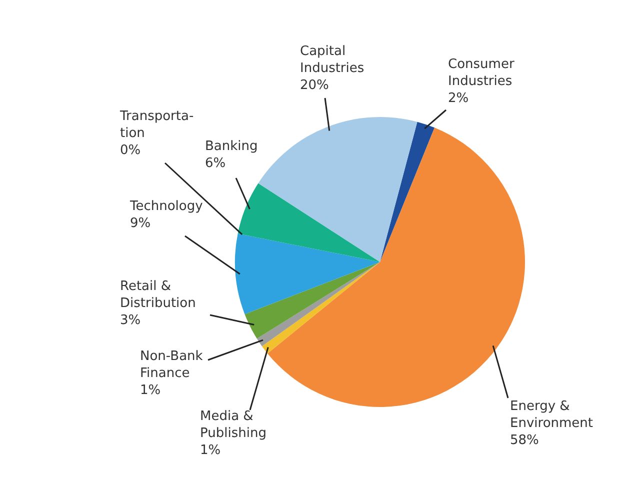 This screenshot has width=621, height=486. What do you see at coordinates (458, 98) in the screenshot?
I see `data-label: 2%` at bounding box center [458, 98].